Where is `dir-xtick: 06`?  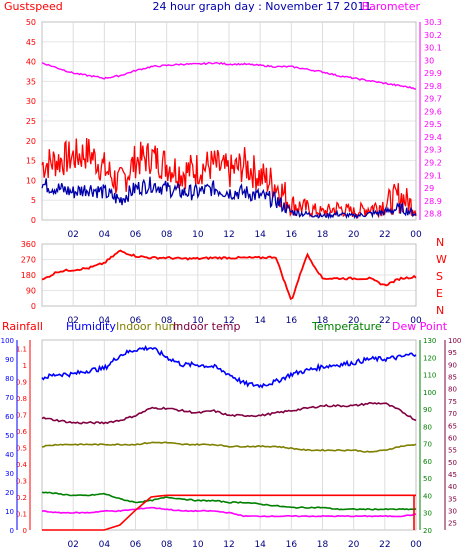
dir-xtick: 06 is located at coordinates (136, 321).